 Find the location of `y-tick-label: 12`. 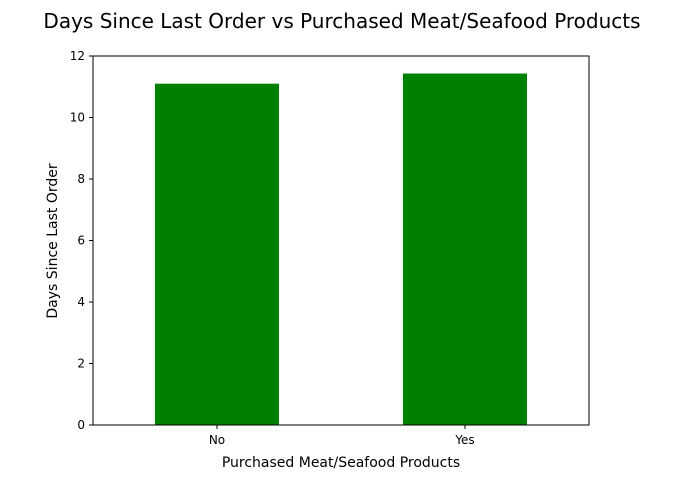

y-tick-label: 12 is located at coordinates (77, 56).